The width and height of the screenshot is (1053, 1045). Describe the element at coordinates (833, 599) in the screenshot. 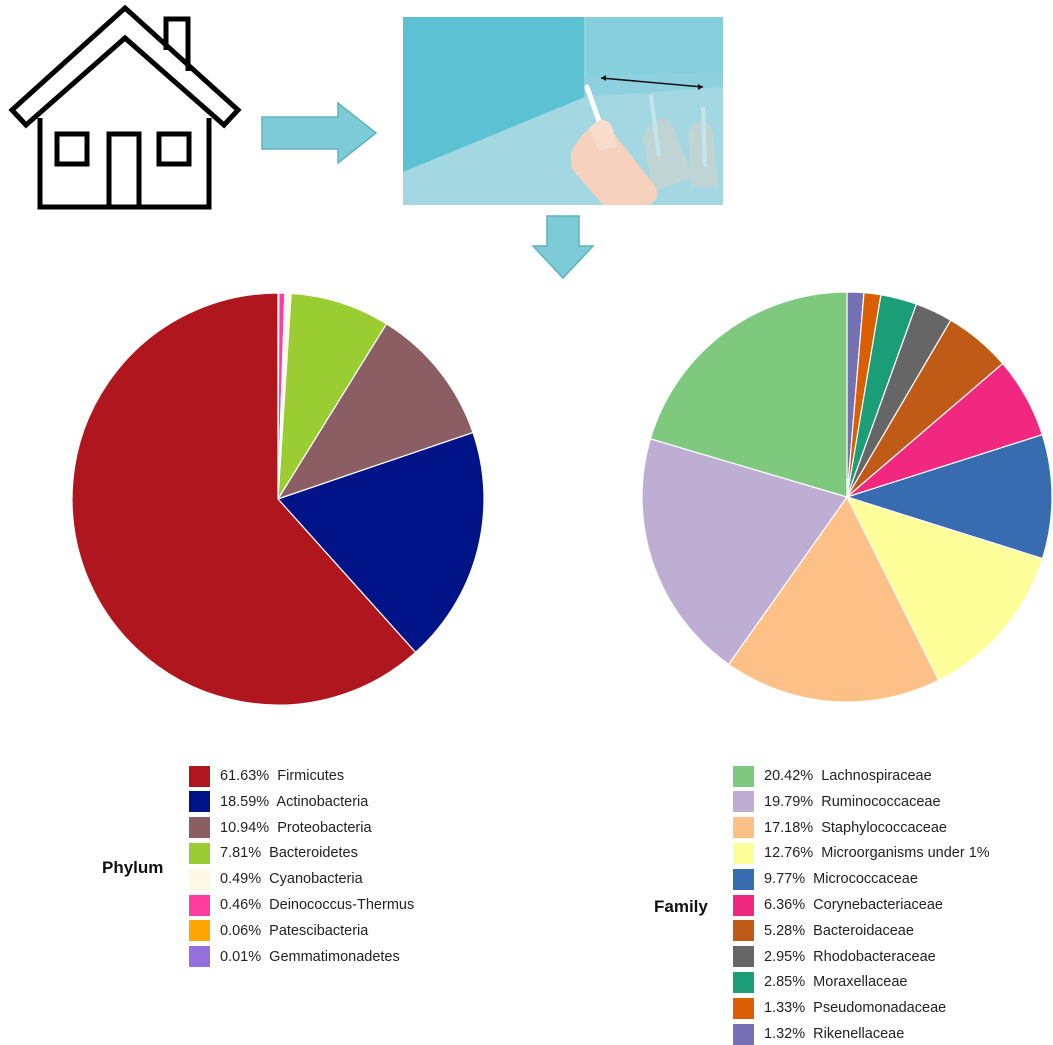

I see `pie-slice-staphylococcaceae` at that location.